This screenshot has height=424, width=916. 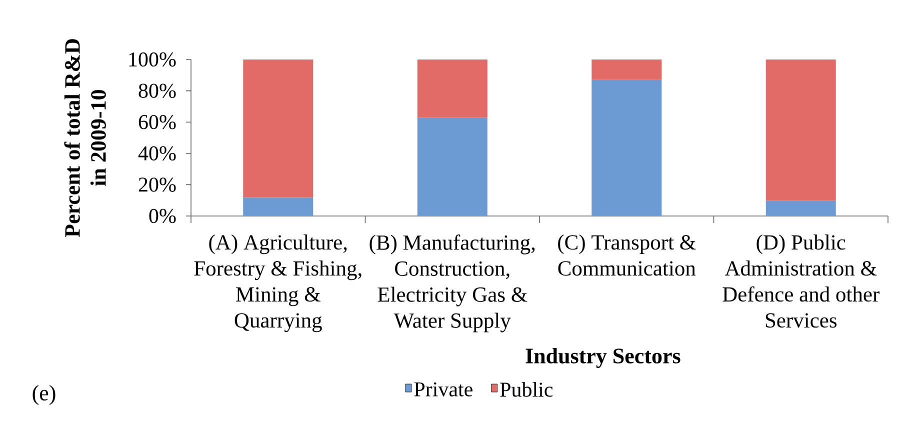 What do you see at coordinates (157, 185) in the screenshot?
I see `y-tick-label: 20%` at bounding box center [157, 185].